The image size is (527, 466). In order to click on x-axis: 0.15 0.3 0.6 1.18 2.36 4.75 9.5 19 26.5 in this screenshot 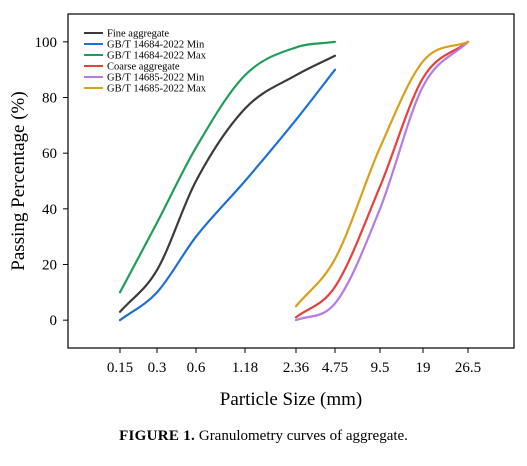, I will do `click(294, 362)`.